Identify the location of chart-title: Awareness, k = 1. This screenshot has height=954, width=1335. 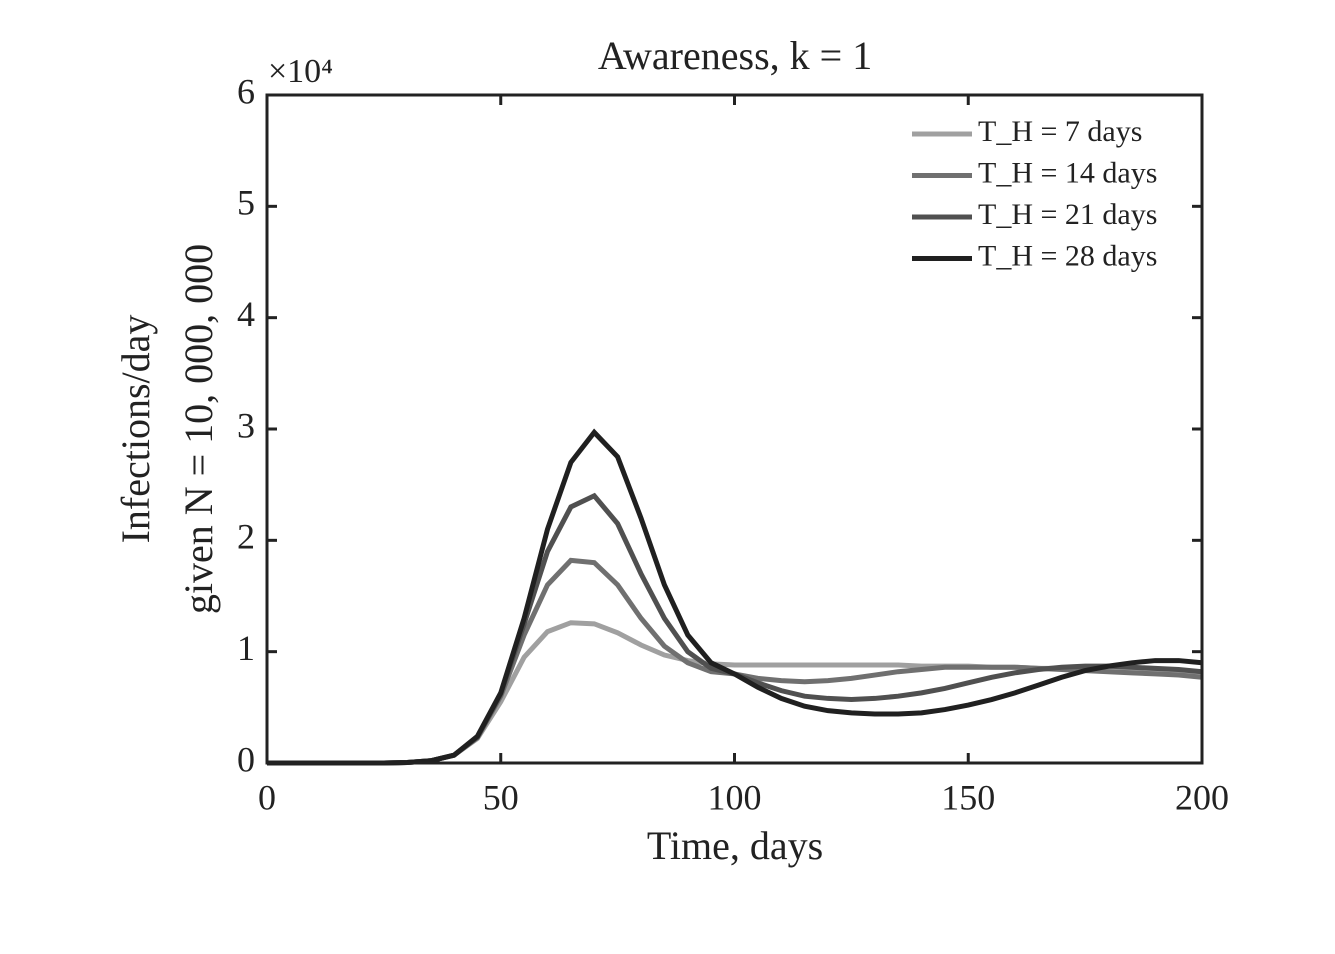
(735, 55).